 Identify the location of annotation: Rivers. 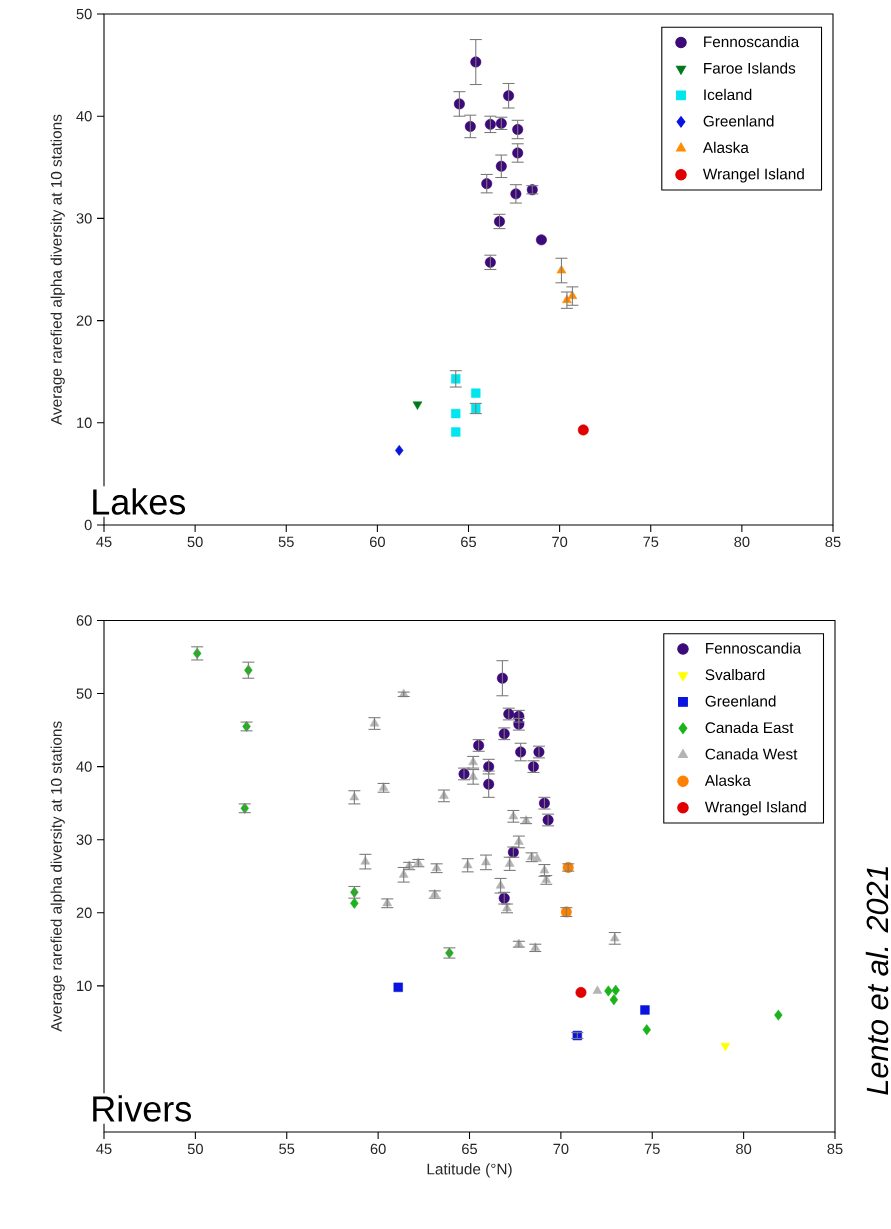
(142, 1108).